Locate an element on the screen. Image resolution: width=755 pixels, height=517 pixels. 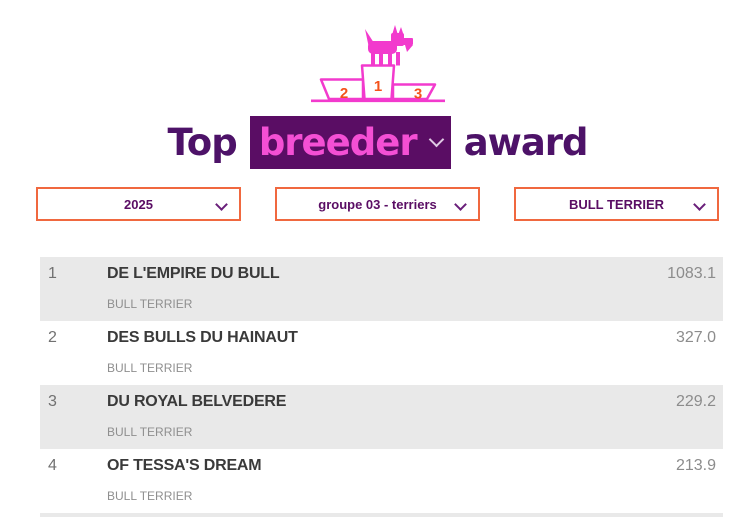
award-type-value: breeder is located at coordinates (338, 142).